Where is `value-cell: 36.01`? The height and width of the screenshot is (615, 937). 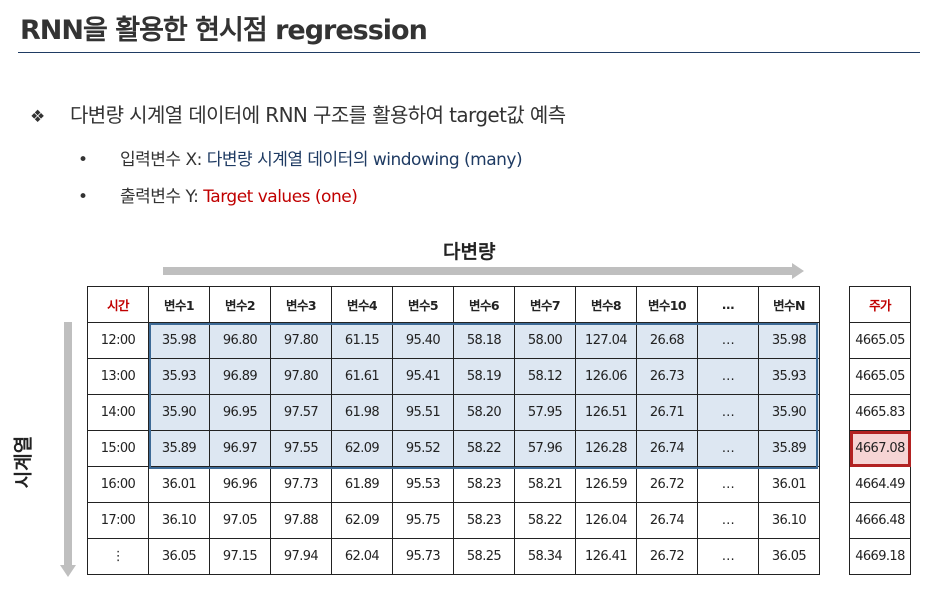
value-cell: 36.01 is located at coordinates (179, 484).